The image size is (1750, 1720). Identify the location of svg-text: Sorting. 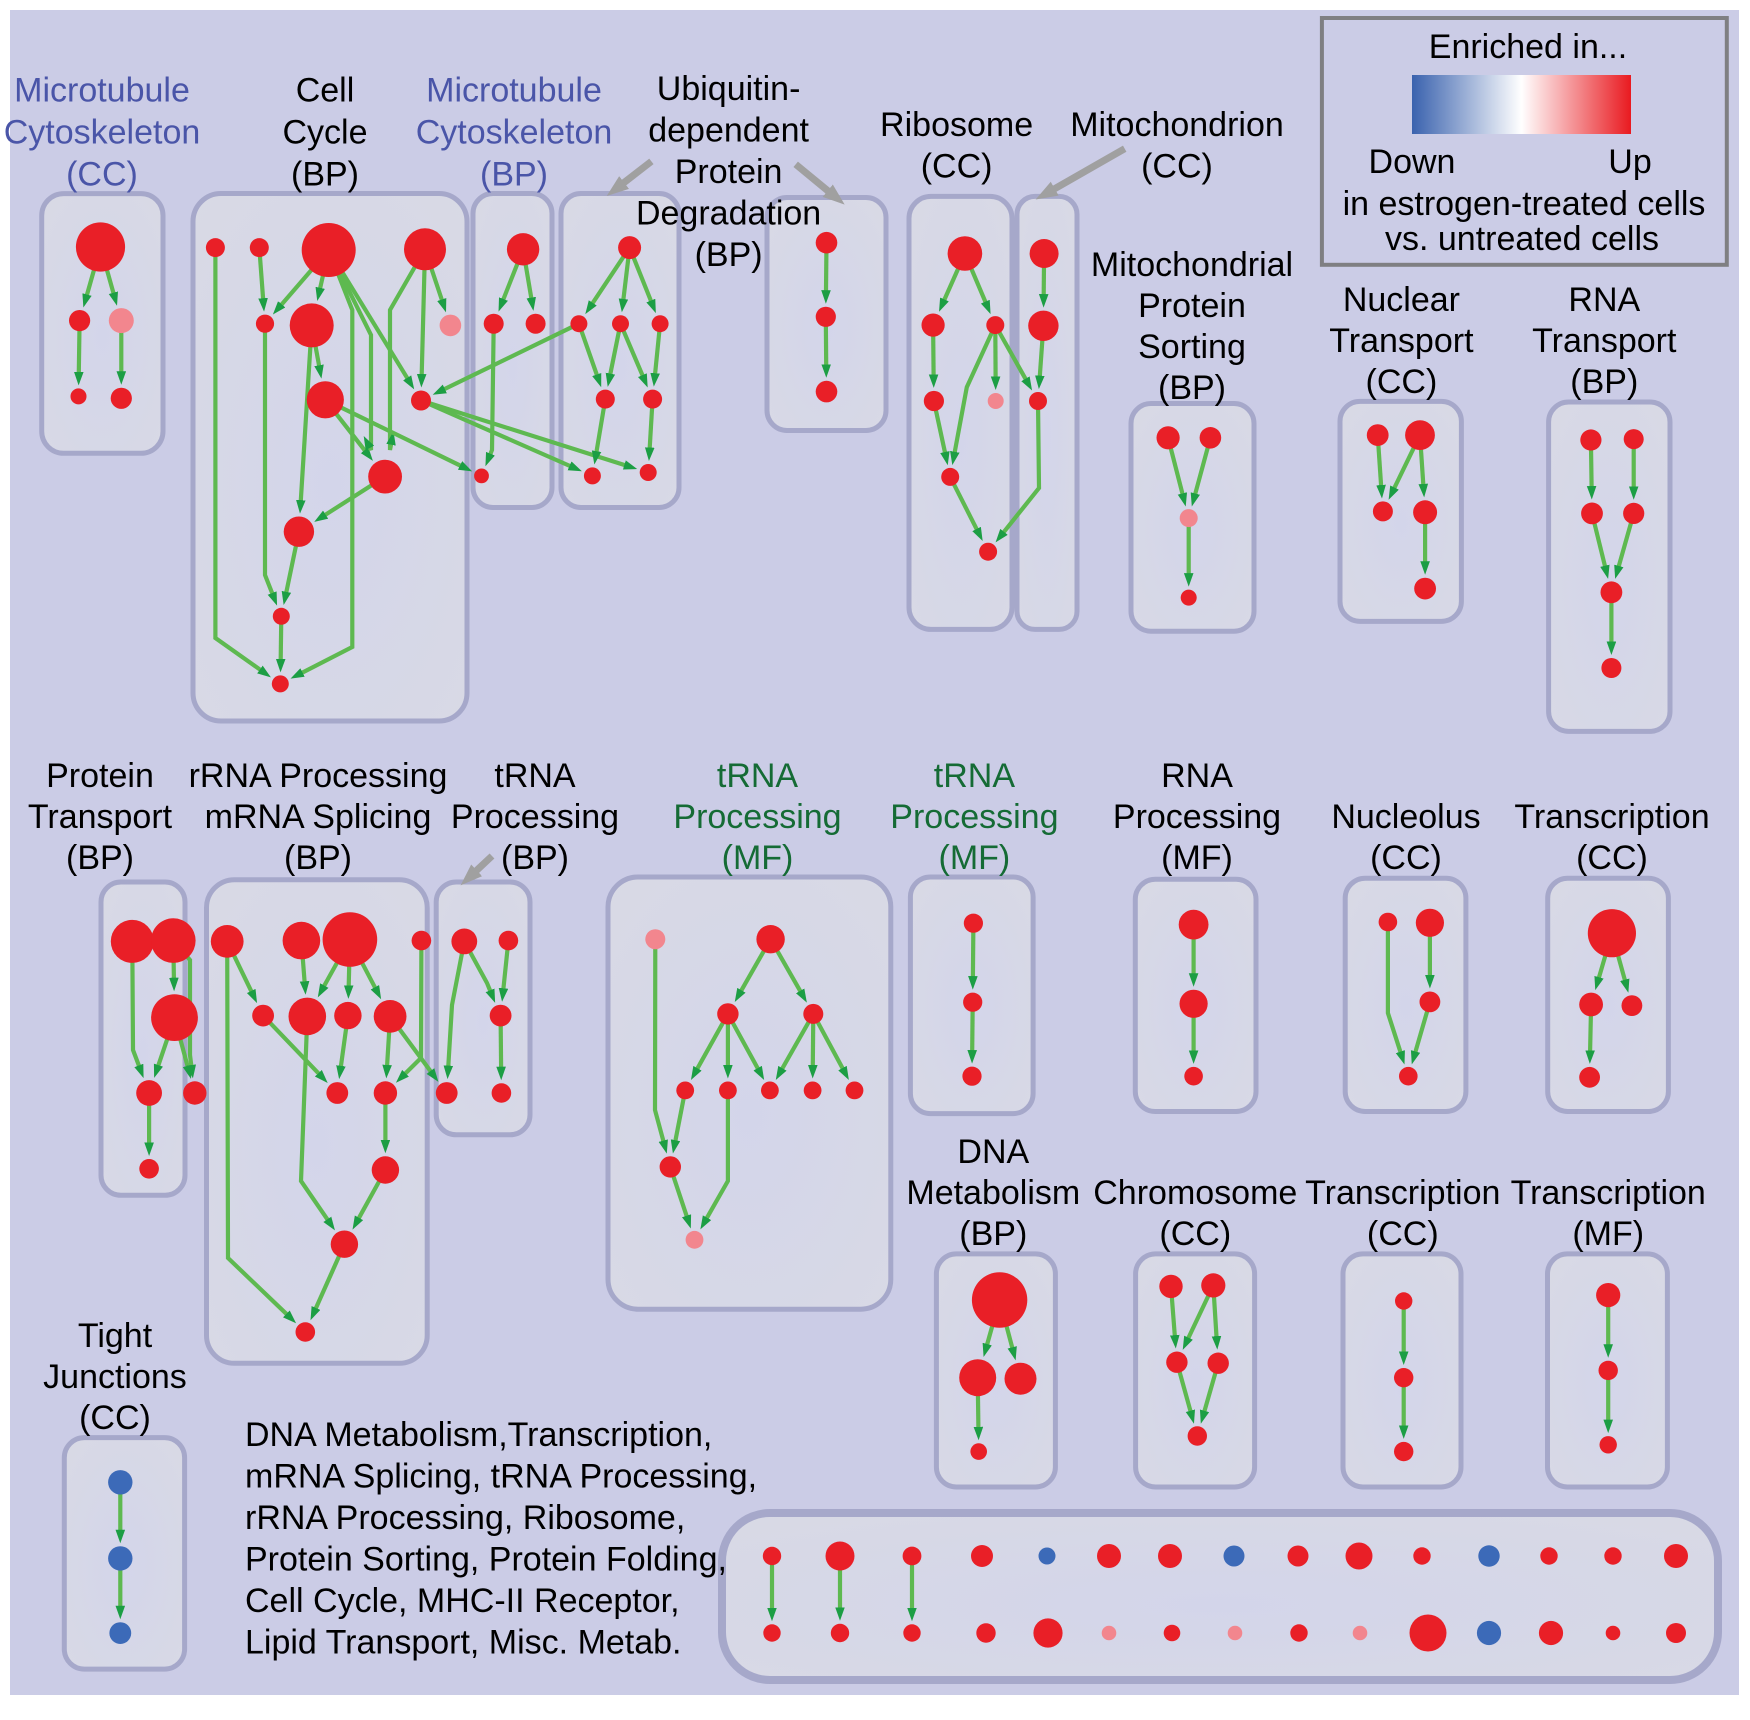
(1192, 347).